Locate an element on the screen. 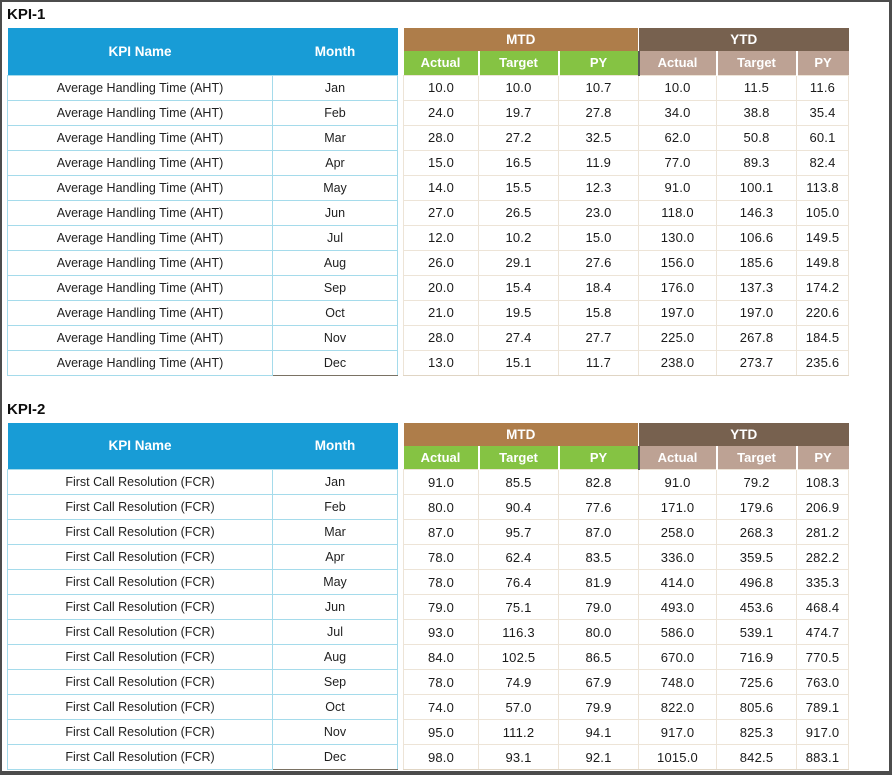 Image resolution: width=892 pixels, height=775 pixels. ytd-target-cell: 268.3 is located at coordinates (756, 532).